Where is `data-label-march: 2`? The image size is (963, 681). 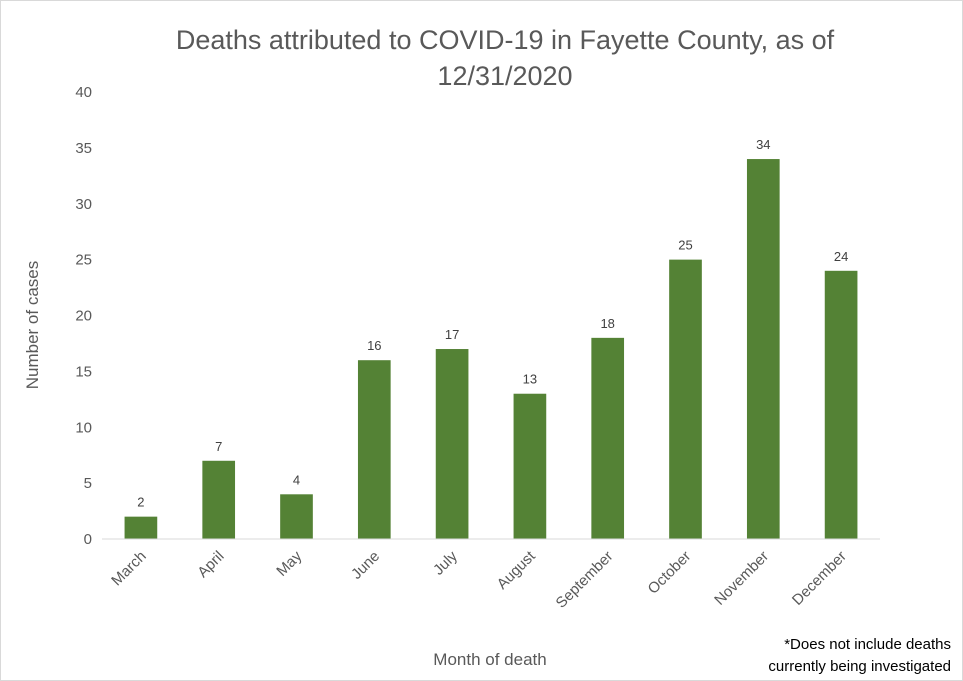 data-label-march: 2 is located at coordinates (140, 502).